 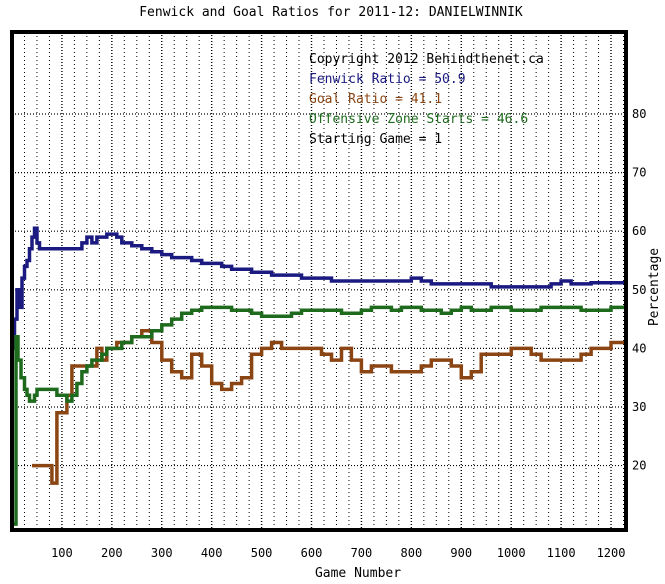 What do you see at coordinates (212, 553) in the screenshot?
I see `x-tick-label: 400` at bounding box center [212, 553].